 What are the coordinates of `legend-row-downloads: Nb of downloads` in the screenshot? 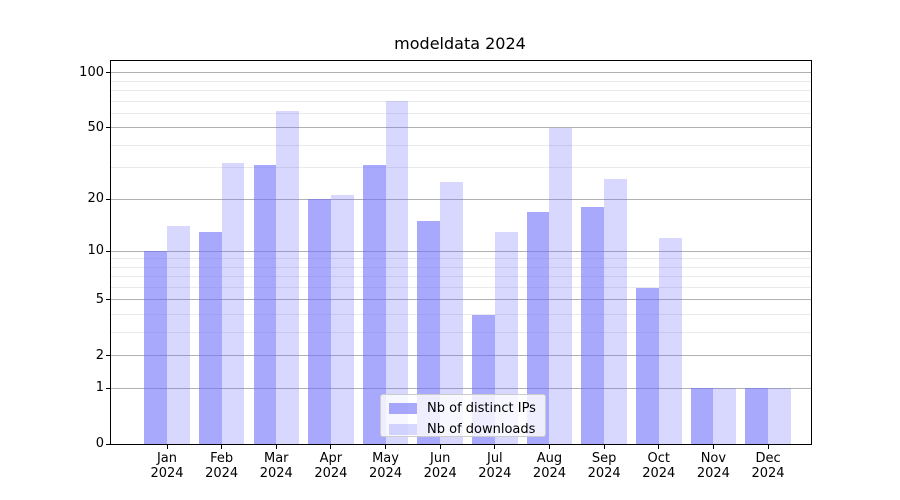 It's located at (467, 429).